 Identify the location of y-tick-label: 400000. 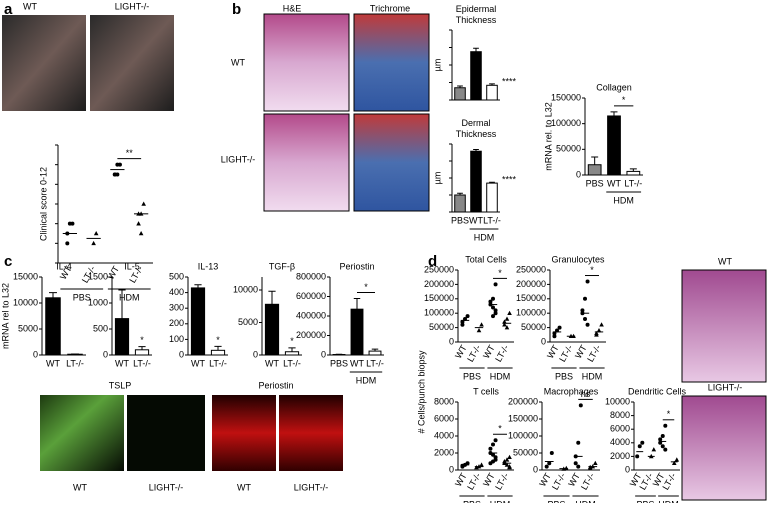
(311, 315).